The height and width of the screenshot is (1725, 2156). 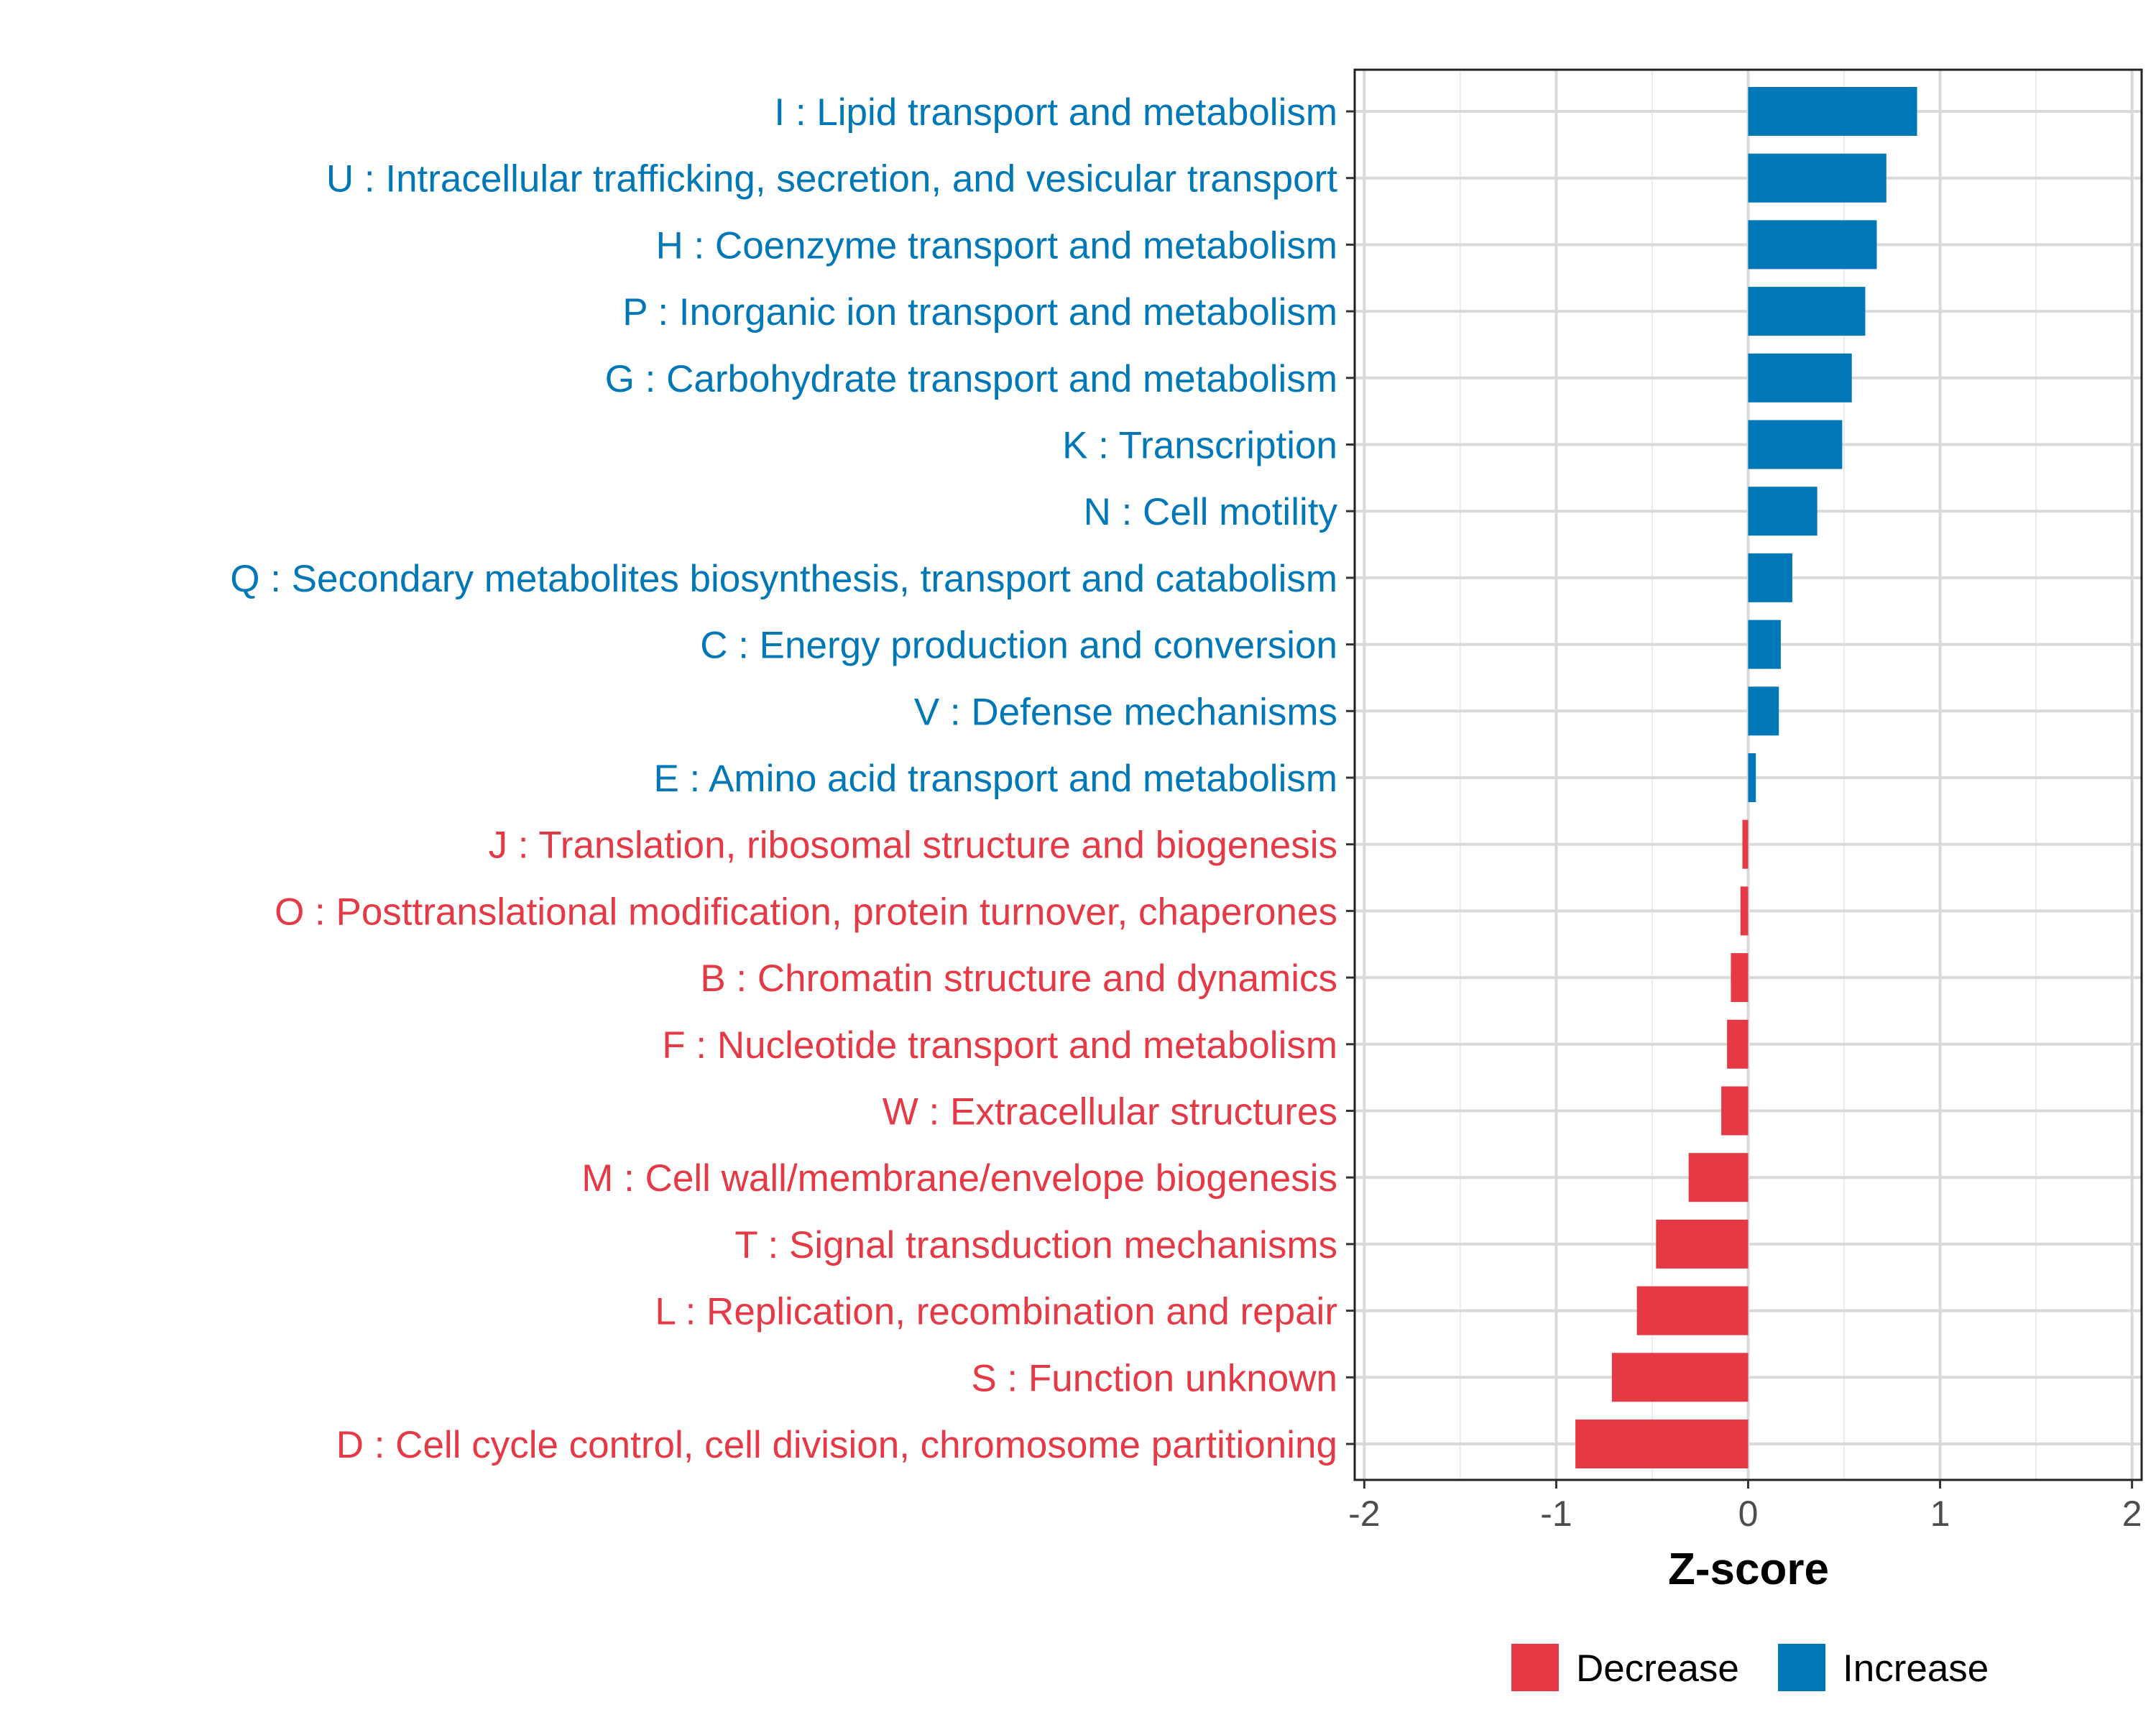 What do you see at coordinates (1154, 1378) in the screenshot?
I see `y-tick-label: S : Function unknown` at bounding box center [1154, 1378].